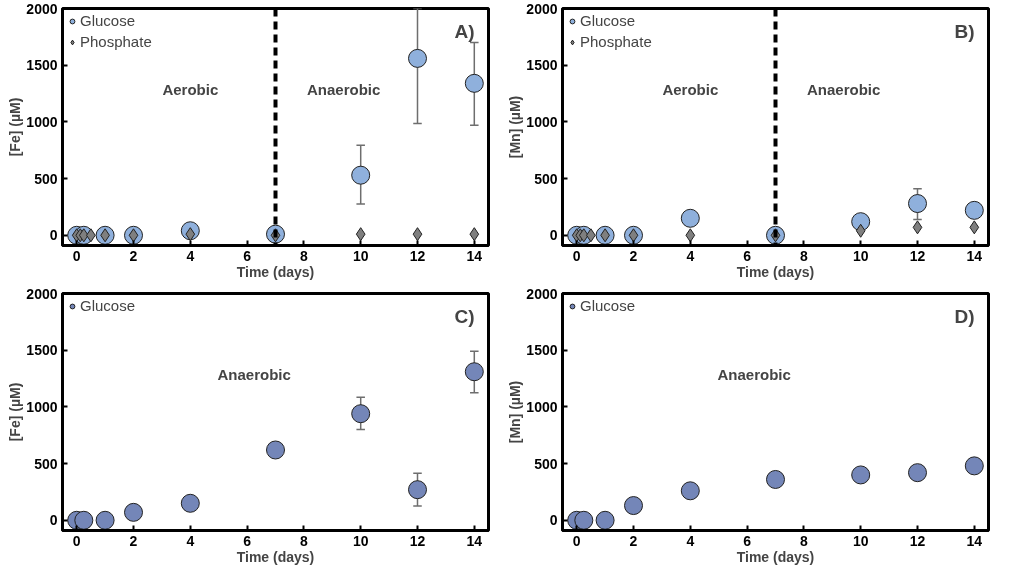 Image resolution: width=1014 pixels, height=574 pixels. What do you see at coordinates (964, 316) in the screenshot?
I see `annotation: D)` at bounding box center [964, 316].